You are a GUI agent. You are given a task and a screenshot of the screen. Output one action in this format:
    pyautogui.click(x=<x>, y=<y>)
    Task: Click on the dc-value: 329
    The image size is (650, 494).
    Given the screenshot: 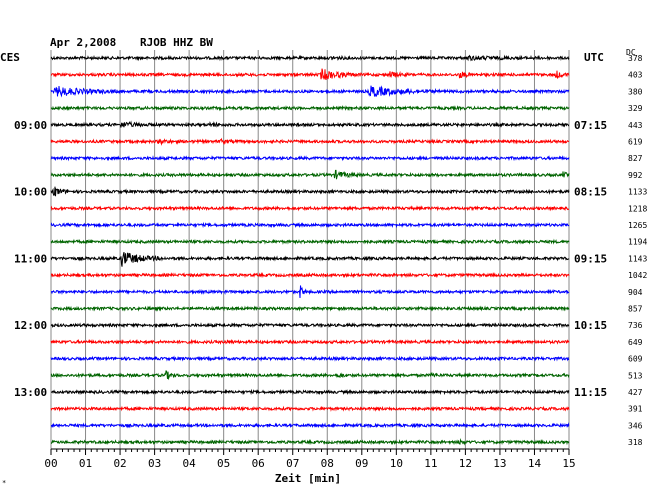 What is the action you would take?
    pyautogui.click(x=635, y=108)
    